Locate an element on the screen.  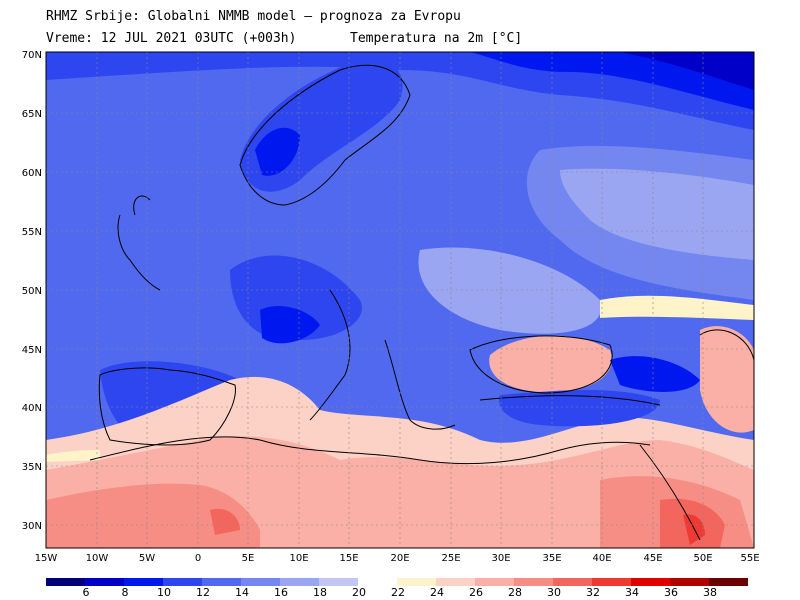
lat-label: 70N is located at coordinates (32, 55).